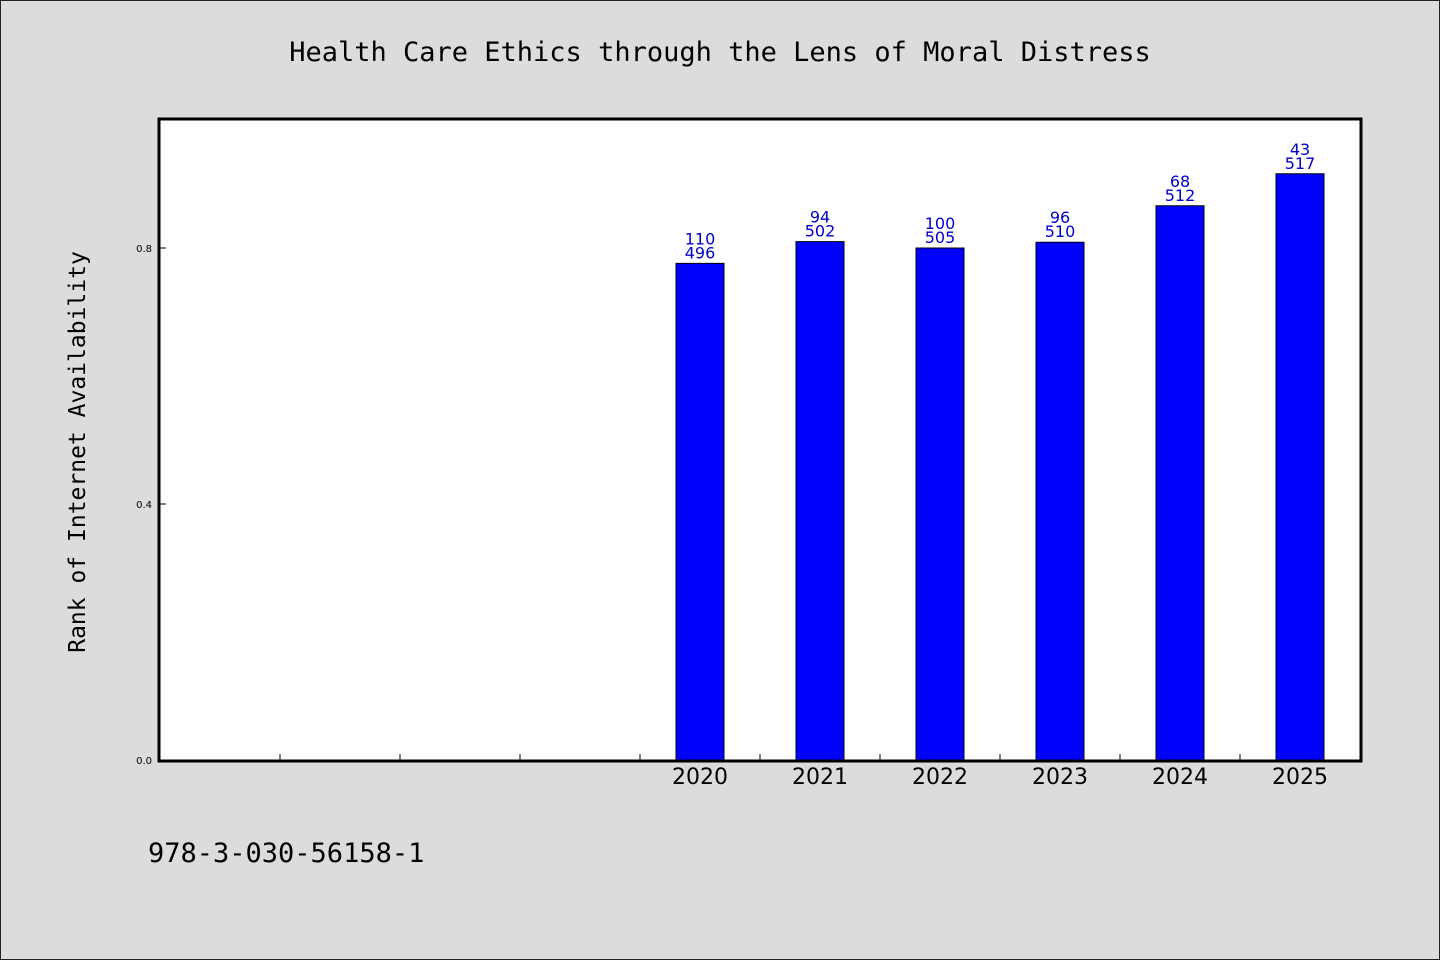  What do you see at coordinates (700, 238) in the screenshot?
I see `data-label-top: 110` at bounding box center [700, 238].